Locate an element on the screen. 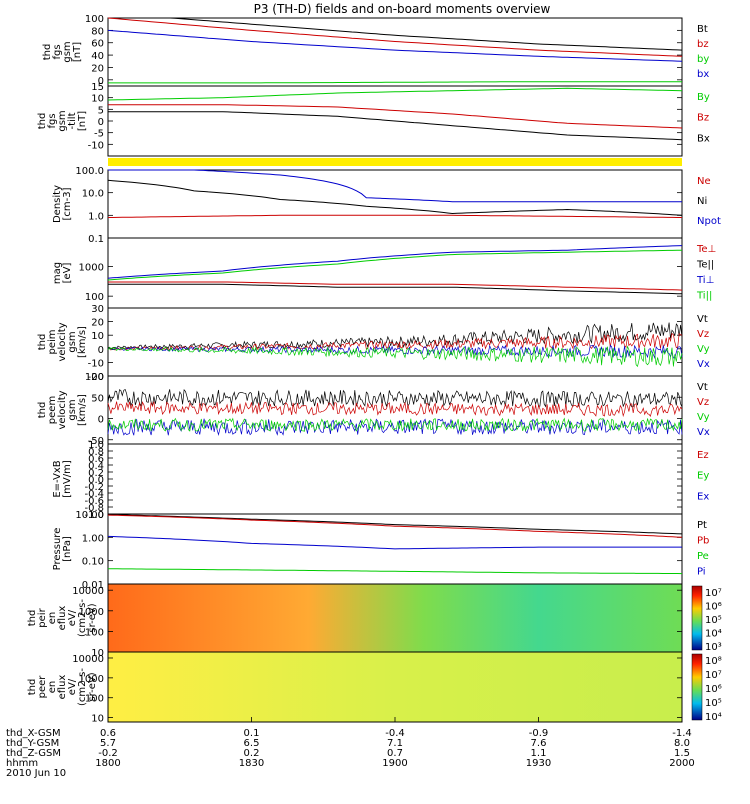 This screenshot has width=750, height=804. legend-label: Ey is located at coordinates (703, 476).